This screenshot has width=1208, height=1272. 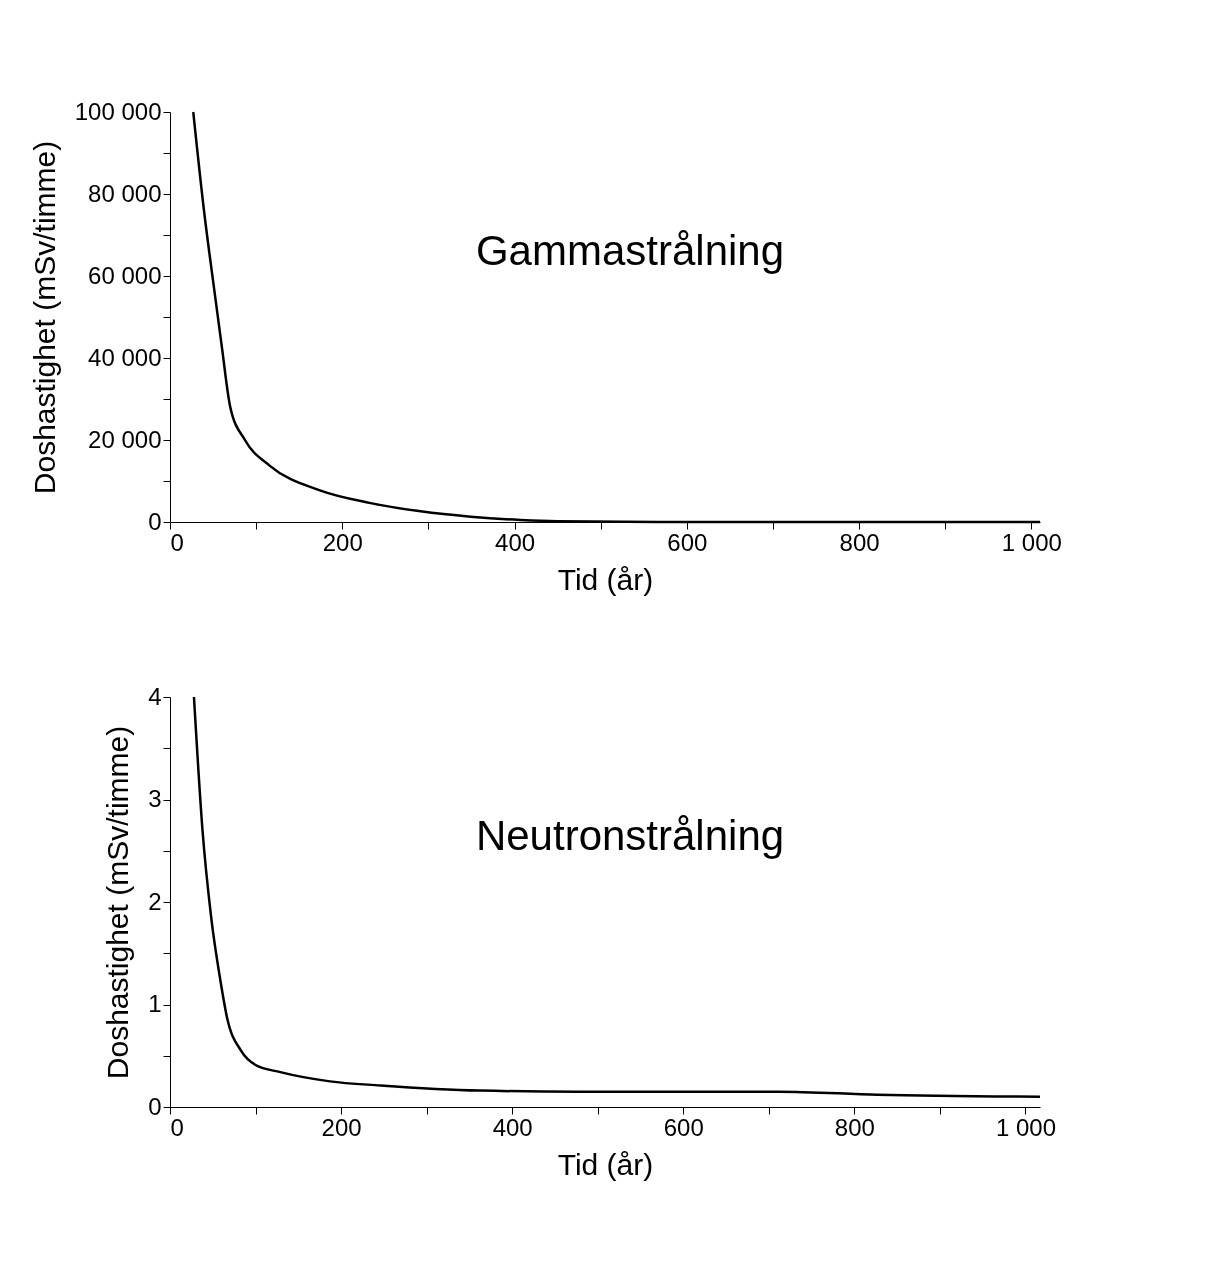 What do you see at coordinates (125, 357) in the screenshot?
I see `y-tick-label: 40 000` at bounding box center [125, 357].